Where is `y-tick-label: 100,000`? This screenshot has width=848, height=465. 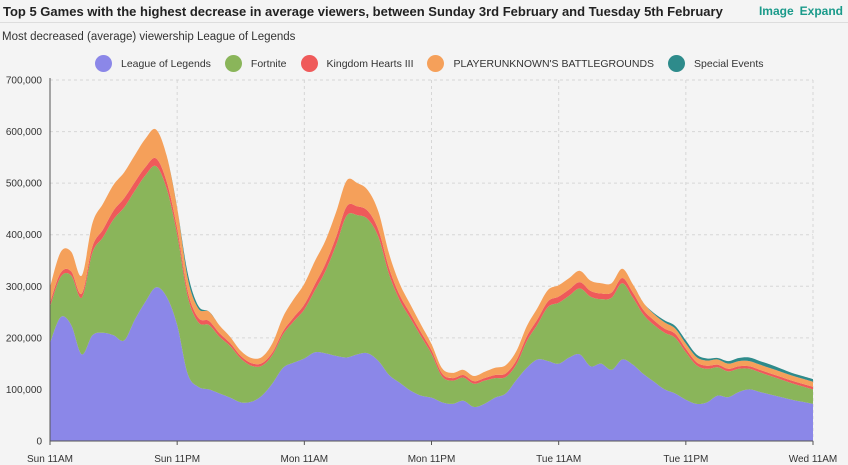 y-tick-label: 100,000 is located at coordinates (24, 390).